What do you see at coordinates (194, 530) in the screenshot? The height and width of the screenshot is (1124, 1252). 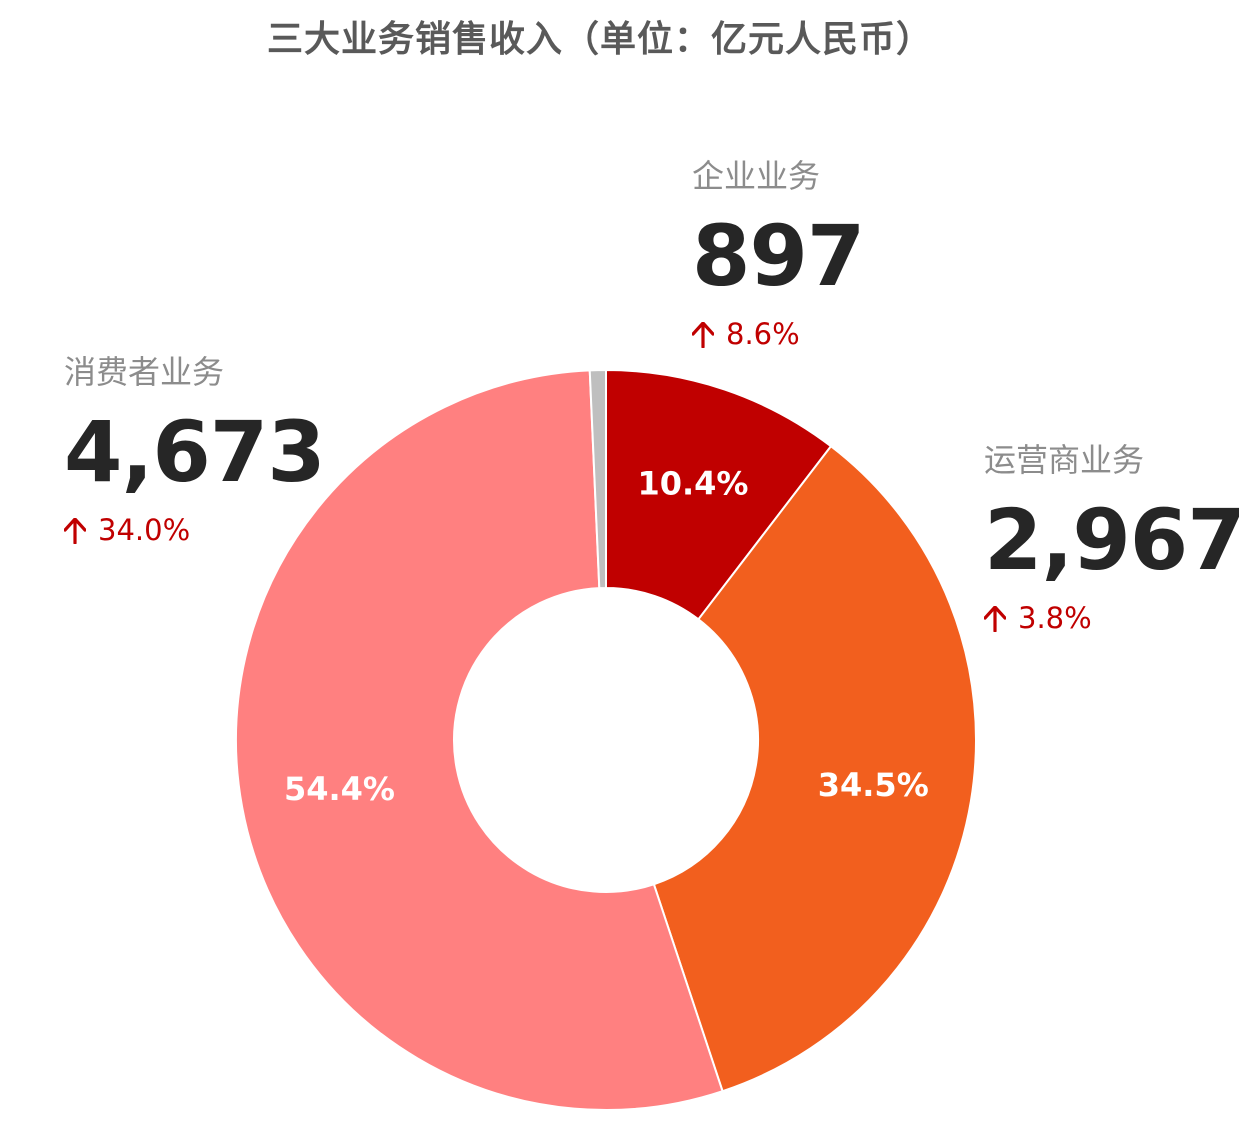 I see `consumer-growth: 34.0%` at bounding box center [194, 530].